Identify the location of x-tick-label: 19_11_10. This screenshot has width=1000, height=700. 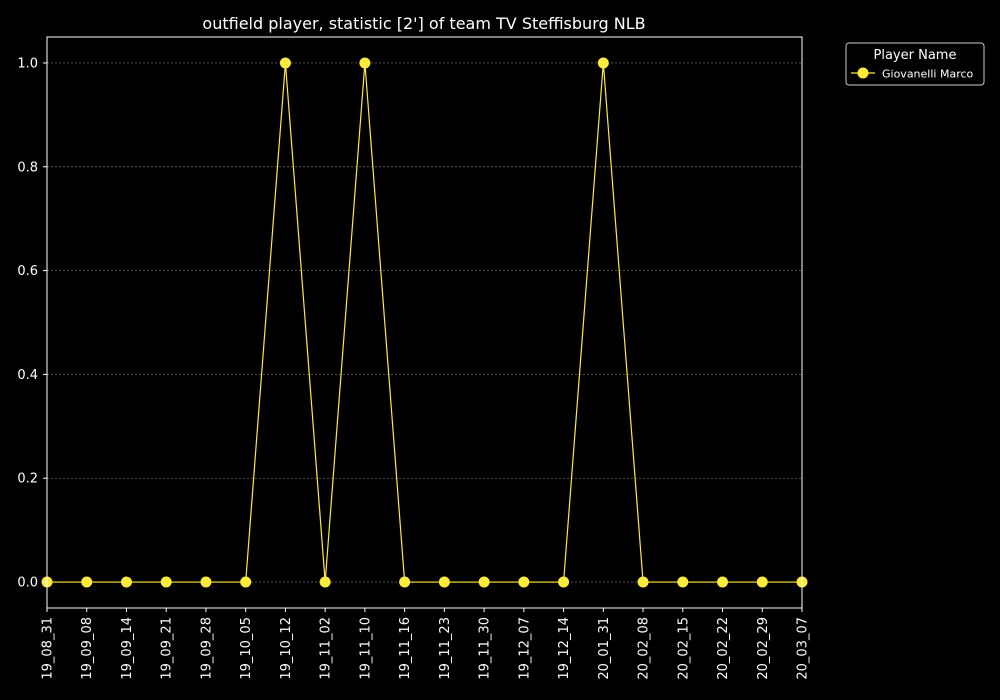
(365, 648).